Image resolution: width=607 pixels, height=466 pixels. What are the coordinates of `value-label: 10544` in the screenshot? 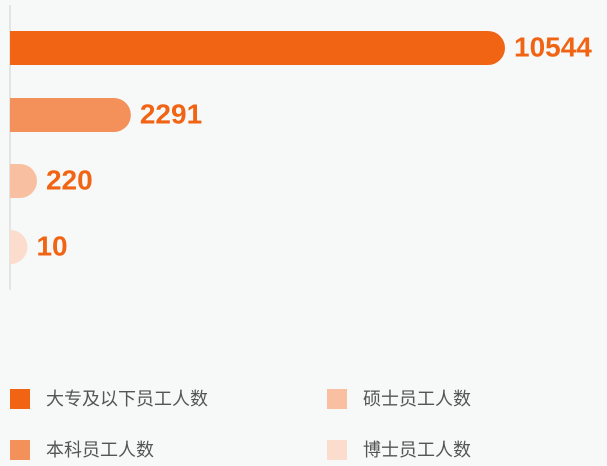 It's located at (553, 46).